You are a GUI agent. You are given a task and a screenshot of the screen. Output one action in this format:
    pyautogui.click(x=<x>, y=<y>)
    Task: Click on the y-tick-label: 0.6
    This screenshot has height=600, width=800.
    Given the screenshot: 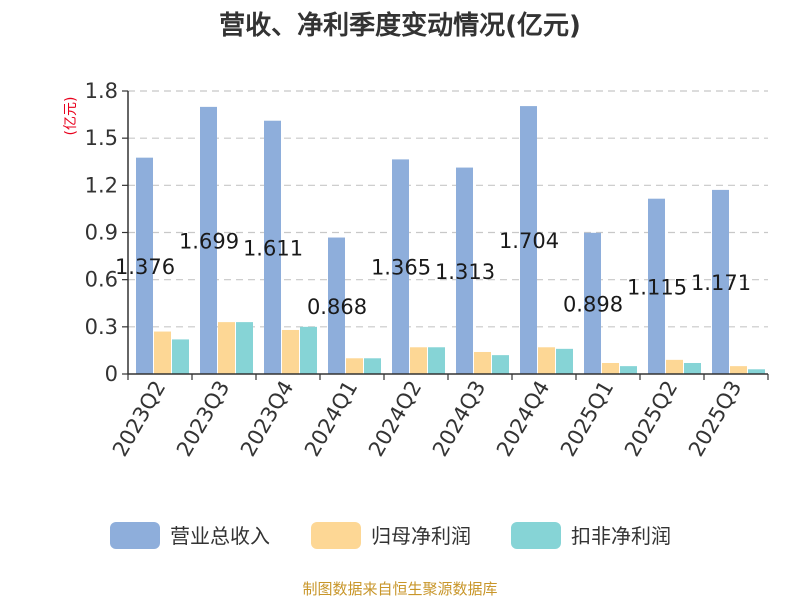 What is the action you would take?
    pyautogui.click(x=101, y=280)
    